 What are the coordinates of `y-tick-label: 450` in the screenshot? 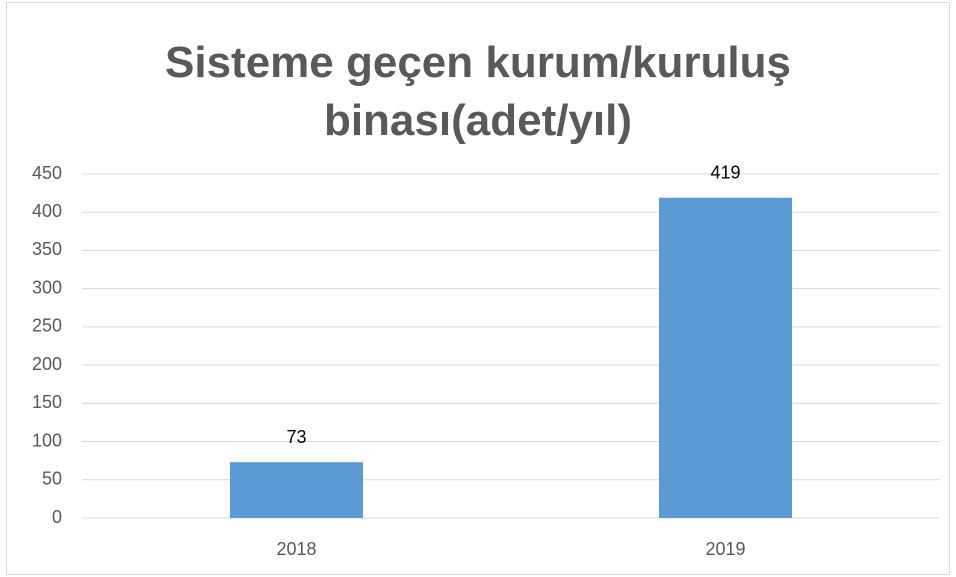 It's located at (47, 173).